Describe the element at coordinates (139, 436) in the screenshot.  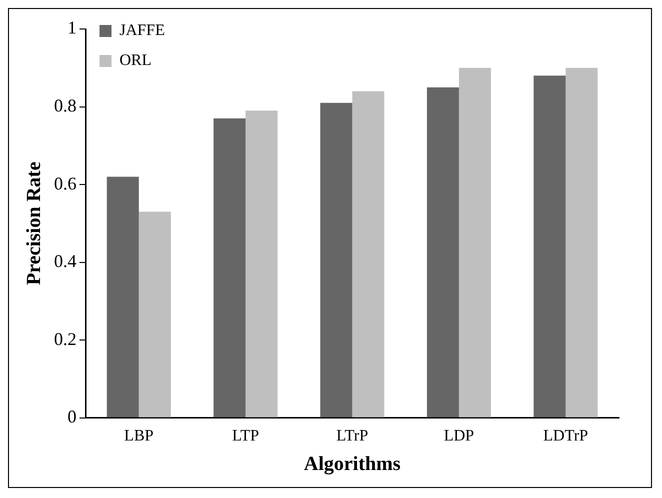
I see `x-tick-label: LBP` at that location.